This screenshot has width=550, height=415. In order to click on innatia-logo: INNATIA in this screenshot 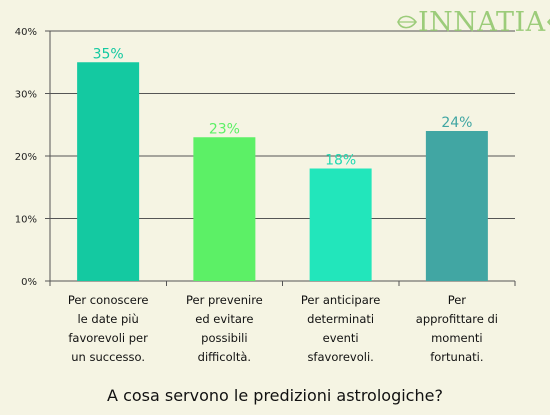, I will do `click(473, 22)`.